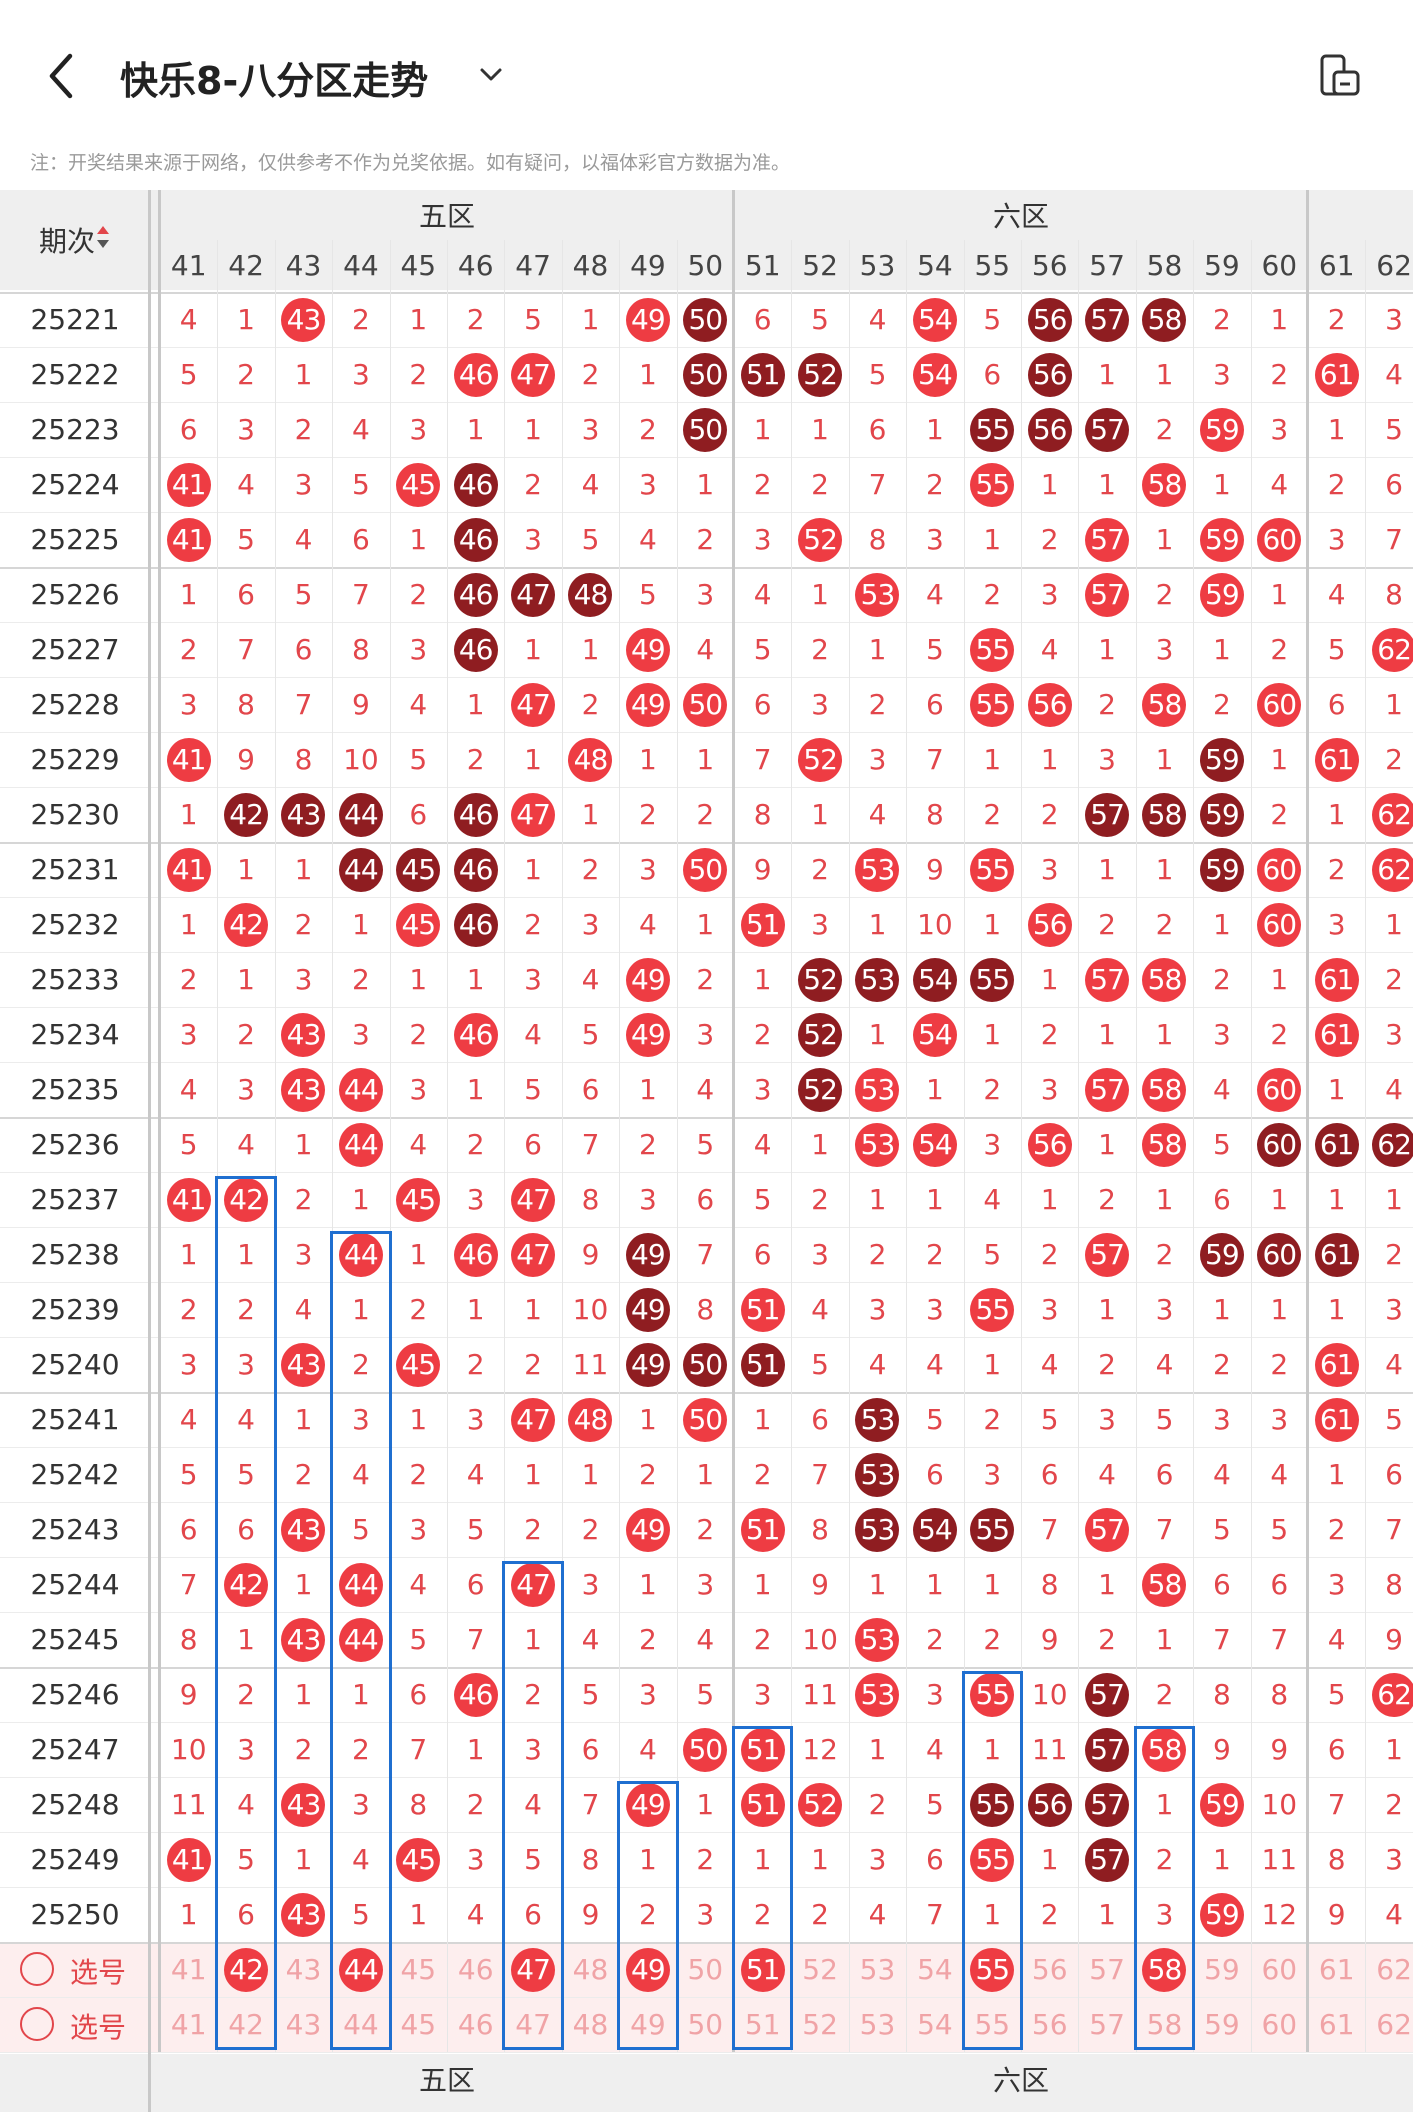  Describe the element at coordinates (103, 240) in the screenshot. I see `sort-icon` at that location.